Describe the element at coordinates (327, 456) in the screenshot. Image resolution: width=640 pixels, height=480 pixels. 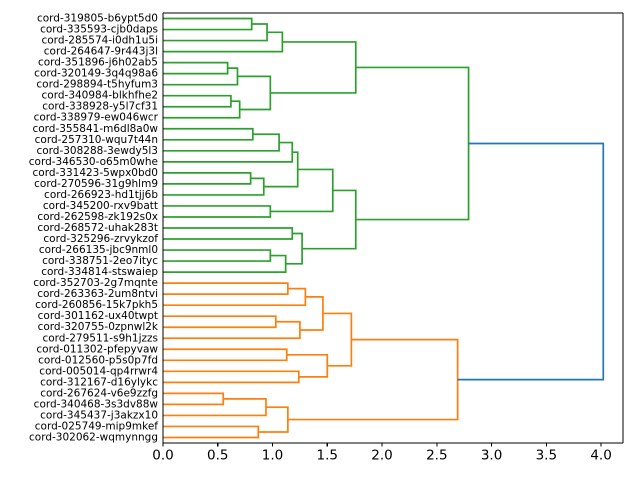
I see `x-tick-label: 1.5` at that location.